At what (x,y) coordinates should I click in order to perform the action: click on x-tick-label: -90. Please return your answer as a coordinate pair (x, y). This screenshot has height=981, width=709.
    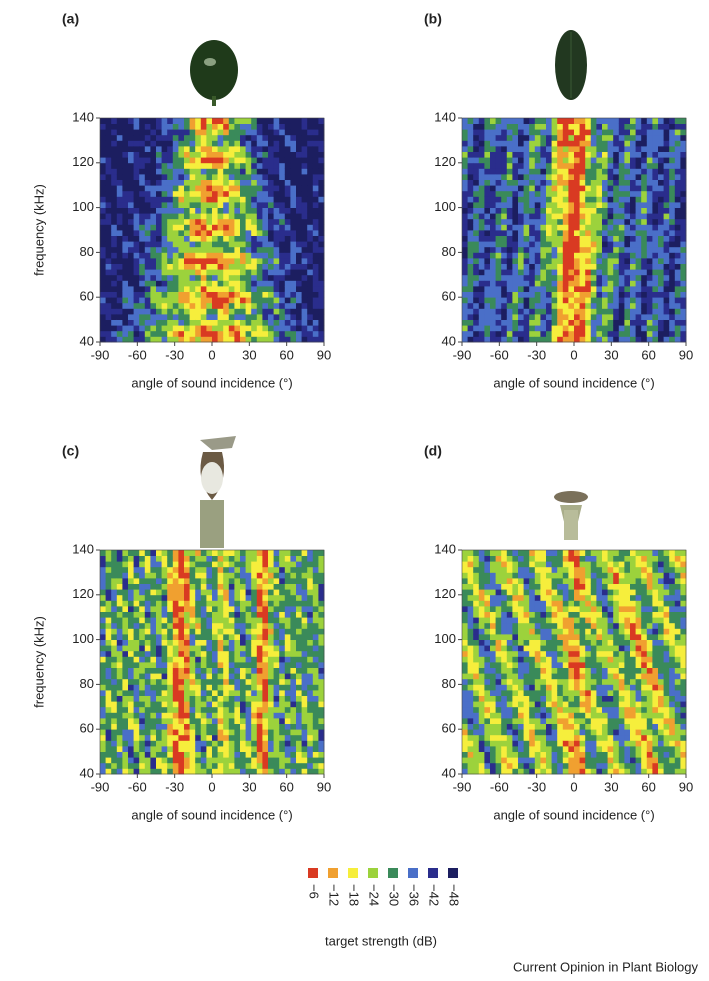
    Looking at the image, I should click on (100, 786).